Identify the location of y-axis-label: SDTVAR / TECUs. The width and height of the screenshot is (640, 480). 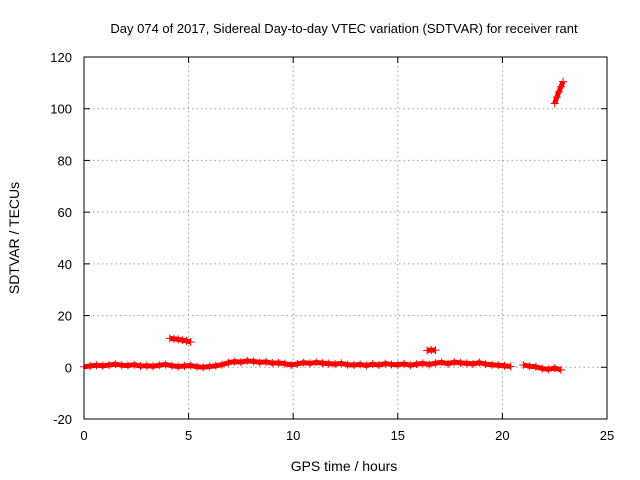
(14, 238).